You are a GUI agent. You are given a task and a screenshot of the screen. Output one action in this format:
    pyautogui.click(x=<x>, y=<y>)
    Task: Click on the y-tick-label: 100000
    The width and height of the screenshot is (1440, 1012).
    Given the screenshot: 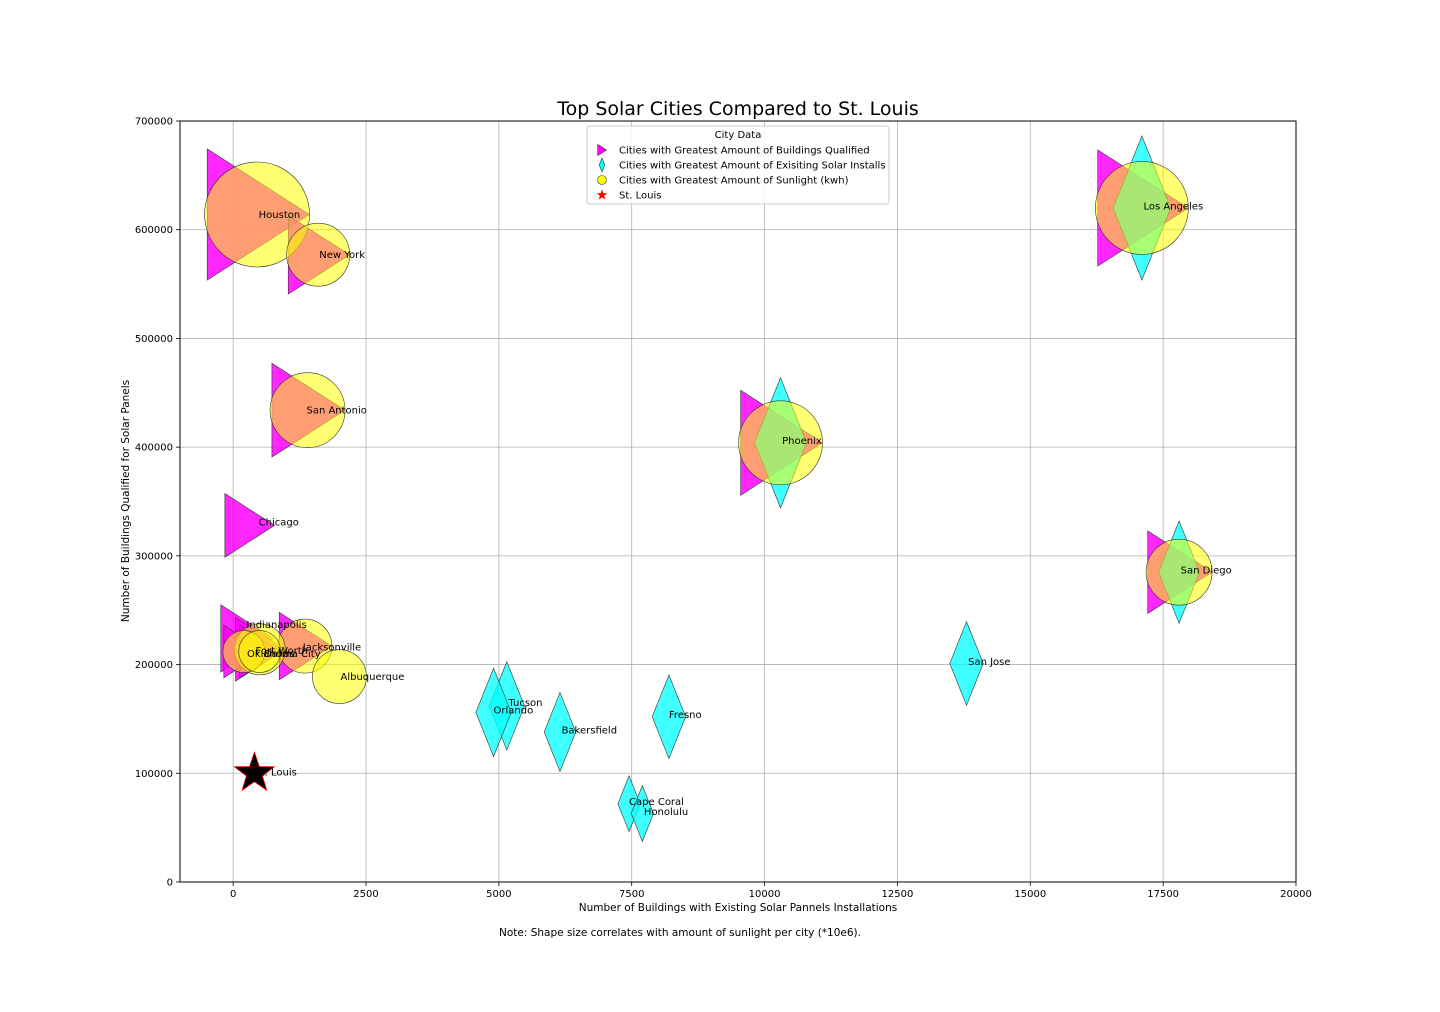 What is the action you would take?
    pyautogui.click(x=154, y=774)
    